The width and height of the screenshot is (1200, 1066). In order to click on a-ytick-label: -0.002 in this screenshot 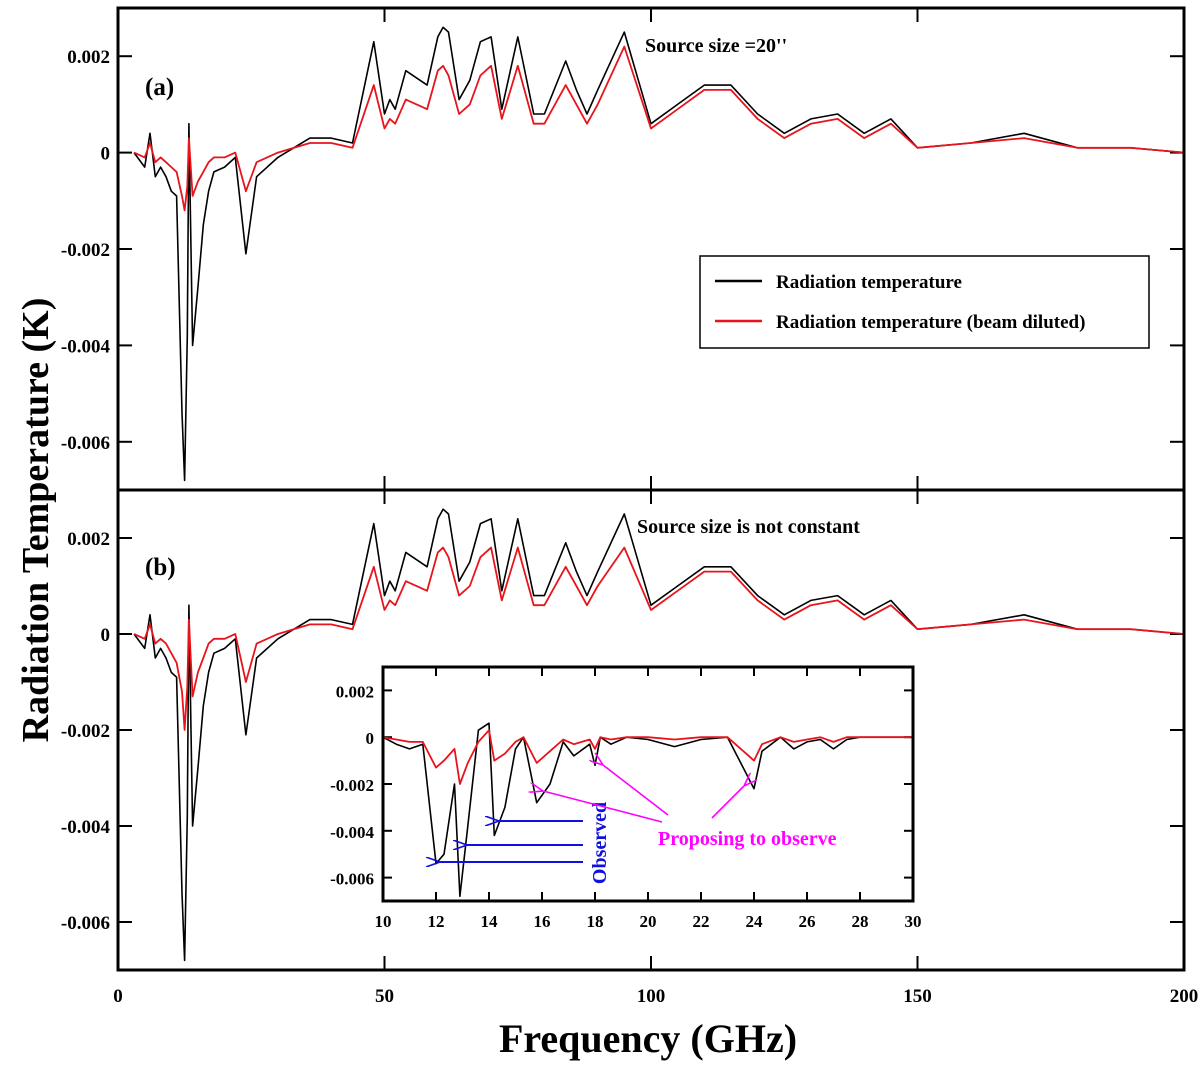, I will do `click(85, 250)`.